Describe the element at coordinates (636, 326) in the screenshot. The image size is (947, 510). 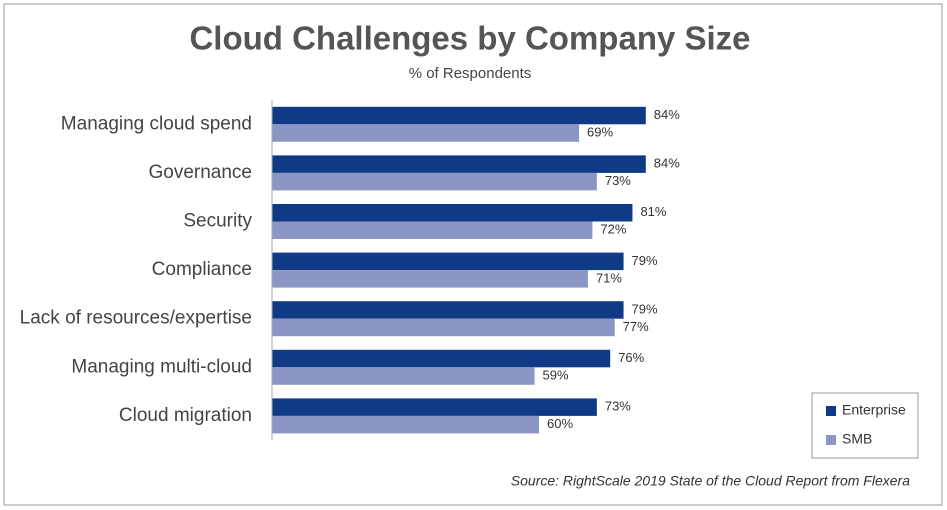
I see `value-label: 77%` at that location.